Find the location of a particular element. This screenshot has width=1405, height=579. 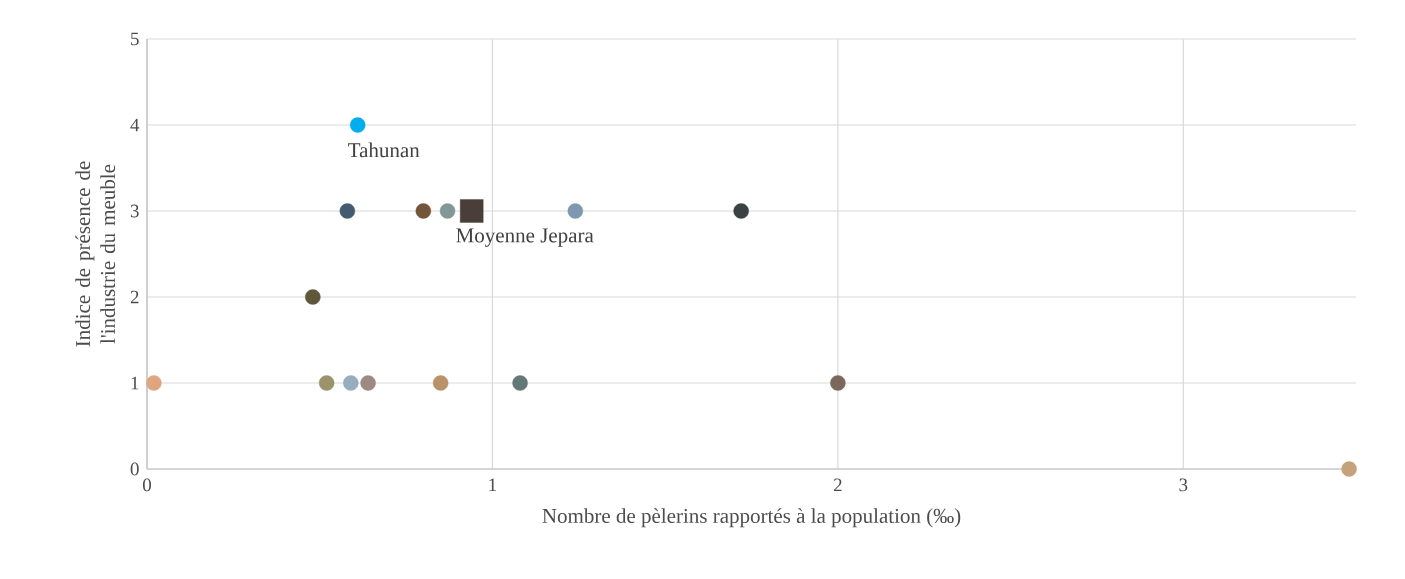

y-tick-label: 1 is located at coordinates (135, 383).